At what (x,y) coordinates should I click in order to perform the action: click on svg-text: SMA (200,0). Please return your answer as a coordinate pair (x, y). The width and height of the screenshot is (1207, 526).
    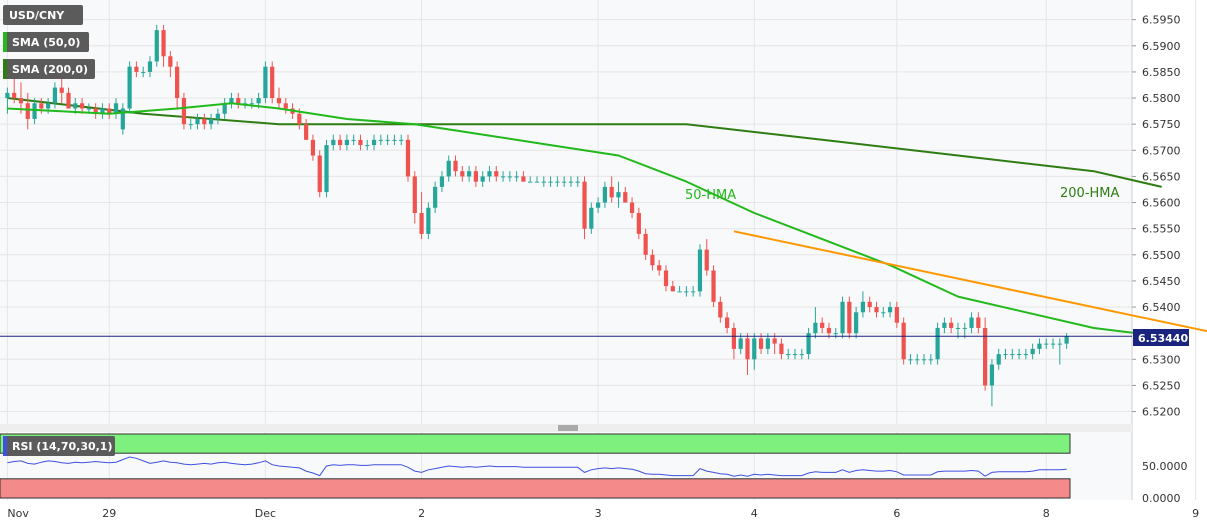
    Looking at the image, I should click on (50, 69).